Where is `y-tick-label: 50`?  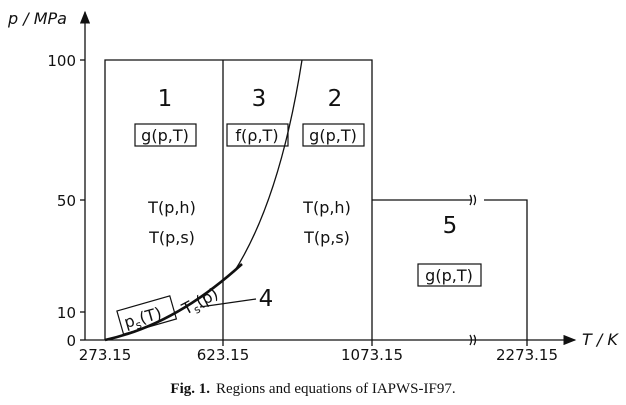 y-tick-label: 50 is located at coordinates (66, 201).